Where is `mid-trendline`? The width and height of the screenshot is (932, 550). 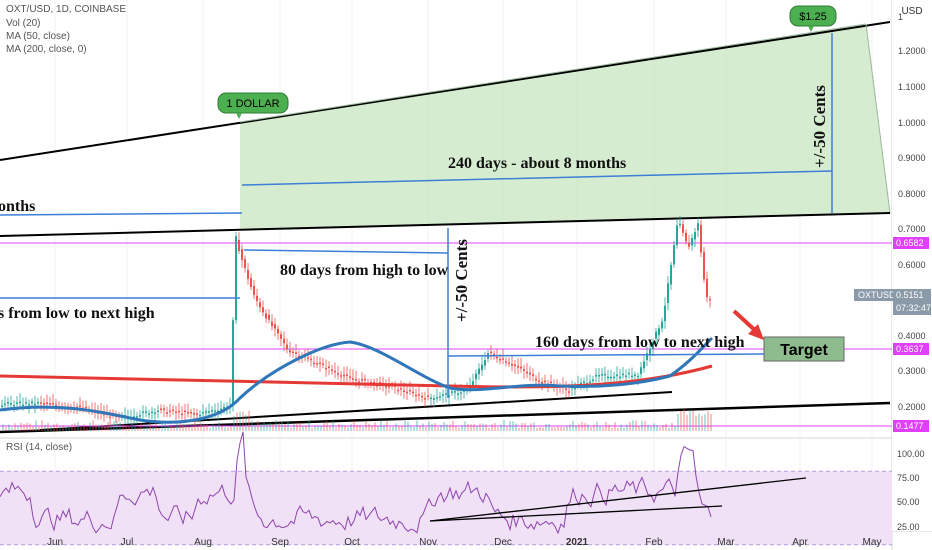
mid-trendline is located at coordinates (445, 224).